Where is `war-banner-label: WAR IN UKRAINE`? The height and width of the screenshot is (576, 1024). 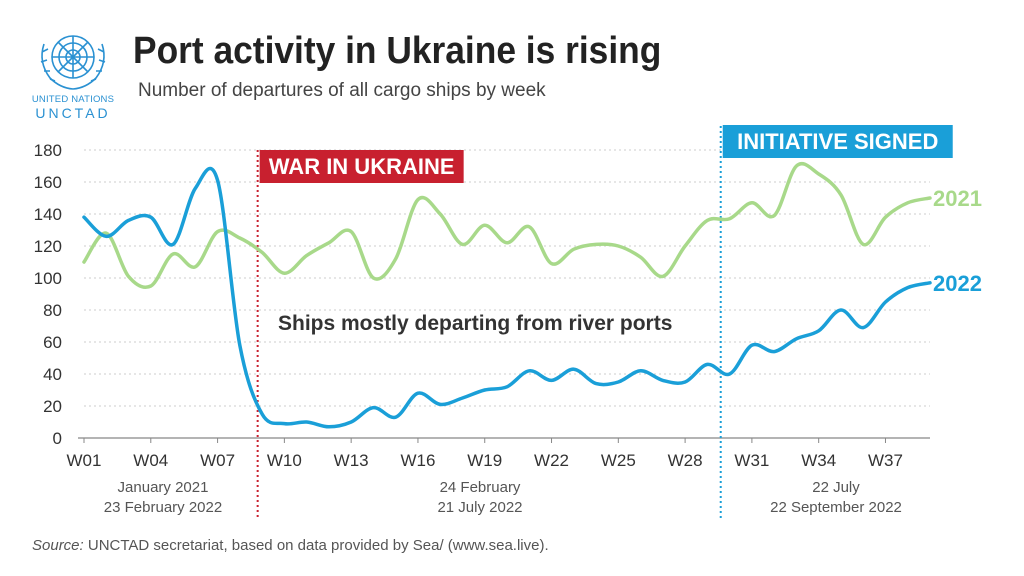
war-banner-label: WAR IN UKRAINE is located at coordinates (362, 166).